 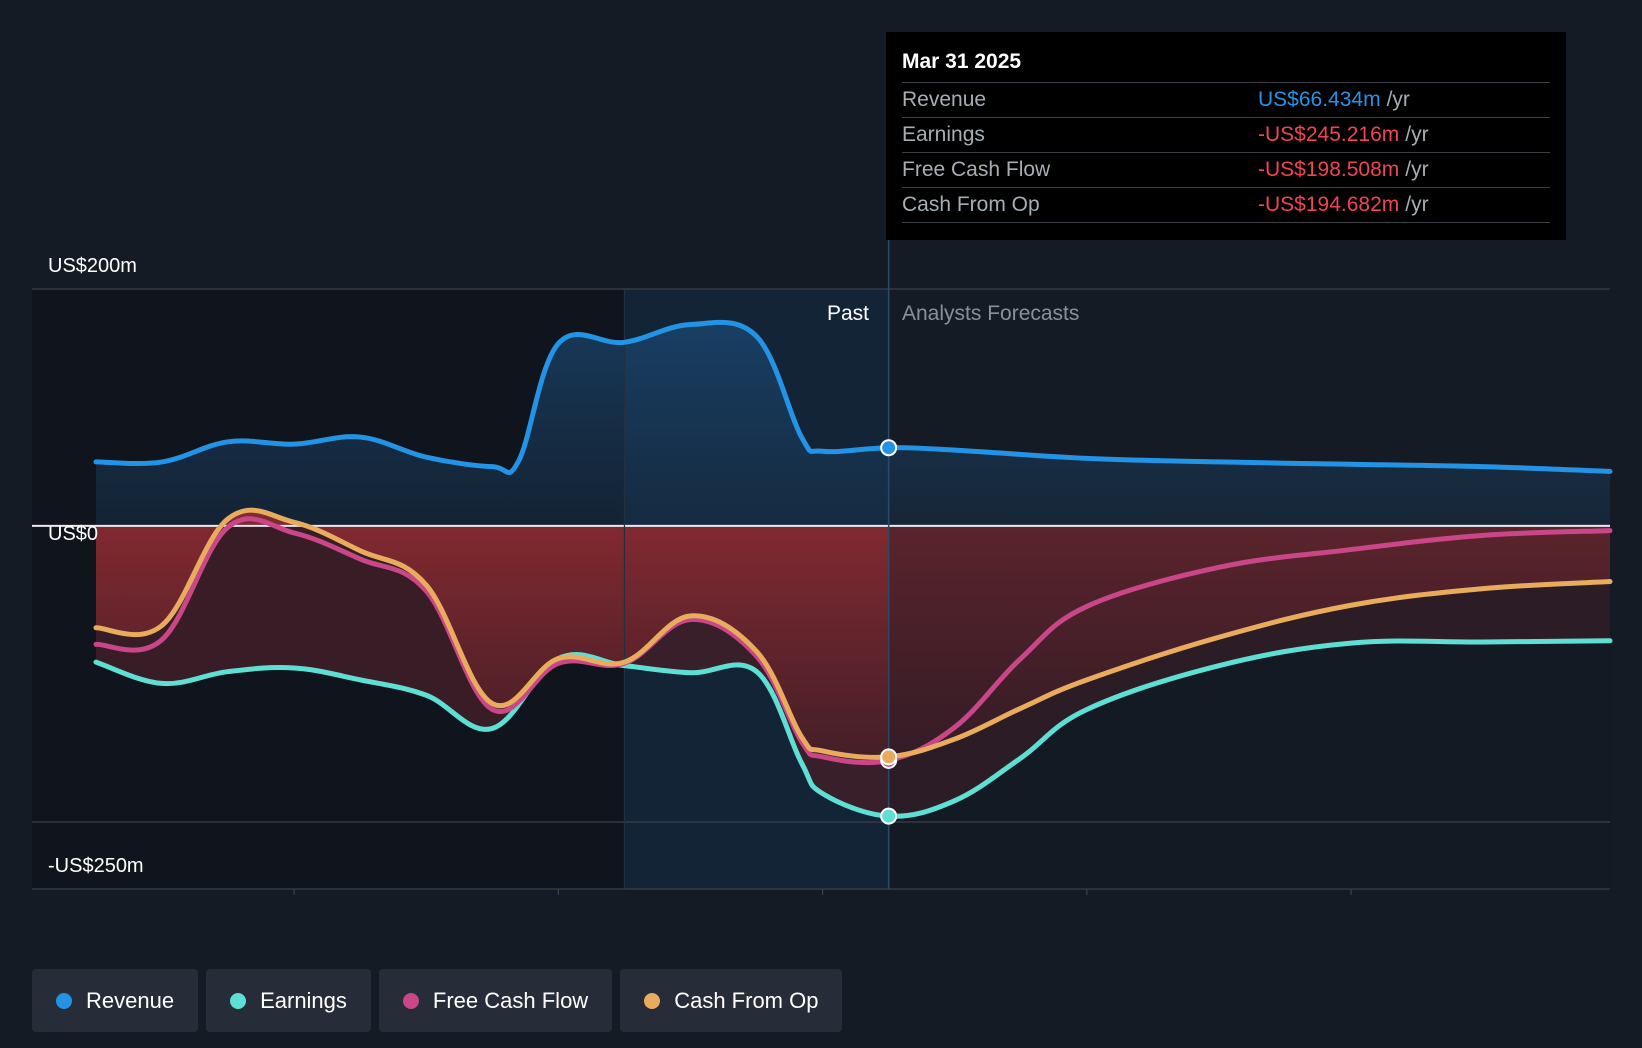 What do you see at coordinates (848, 313) in the screenshot?
I see `past-label: Past` at bounding box center [848, 313].